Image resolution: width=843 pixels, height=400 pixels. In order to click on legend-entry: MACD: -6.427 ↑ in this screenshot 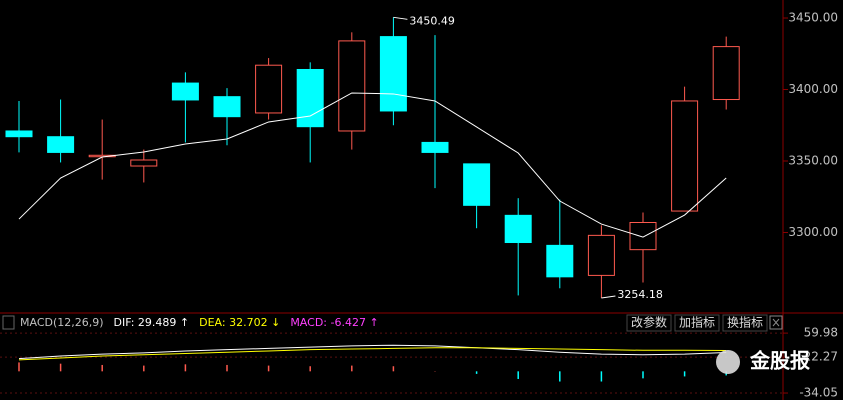, I will do `click(334, 322)`.